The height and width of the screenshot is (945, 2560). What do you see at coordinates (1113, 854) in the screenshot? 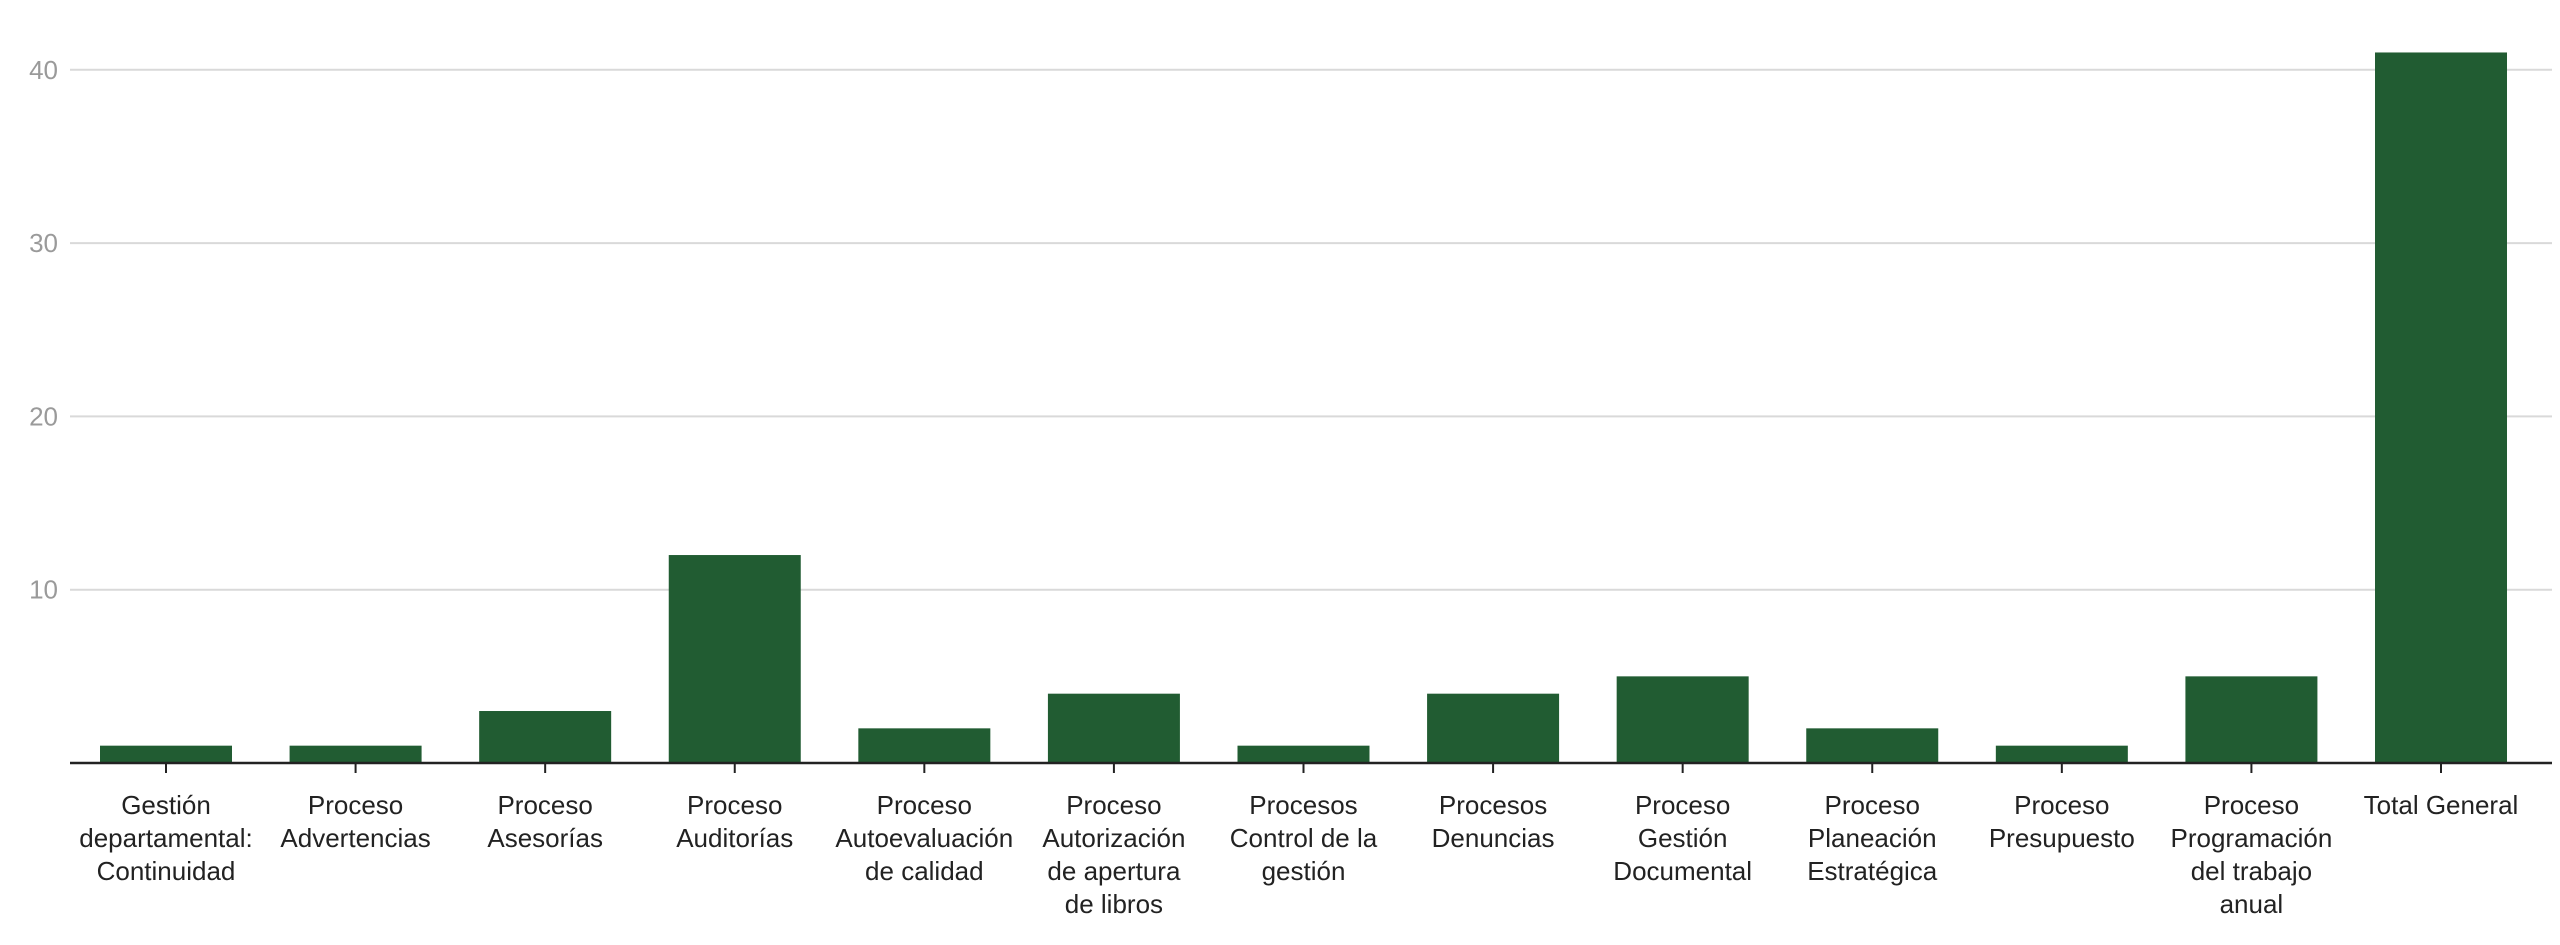
I see `x-tick-label: Proceso Autorización de apertura de libros` at bounding box center [1113, 854].